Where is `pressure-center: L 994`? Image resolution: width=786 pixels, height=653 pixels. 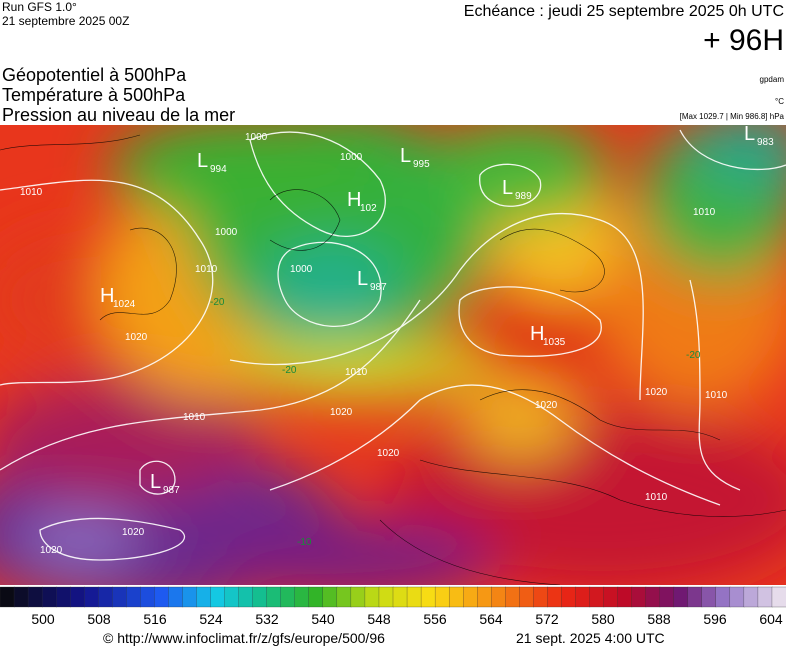 pressure-center: L 994 is located at coordinates (212, 162).